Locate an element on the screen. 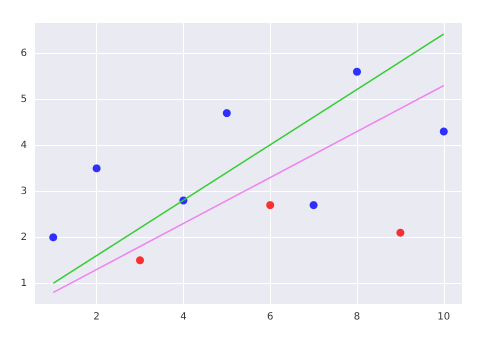  y-tick-label: 5 is located at coordinates (23, 99).